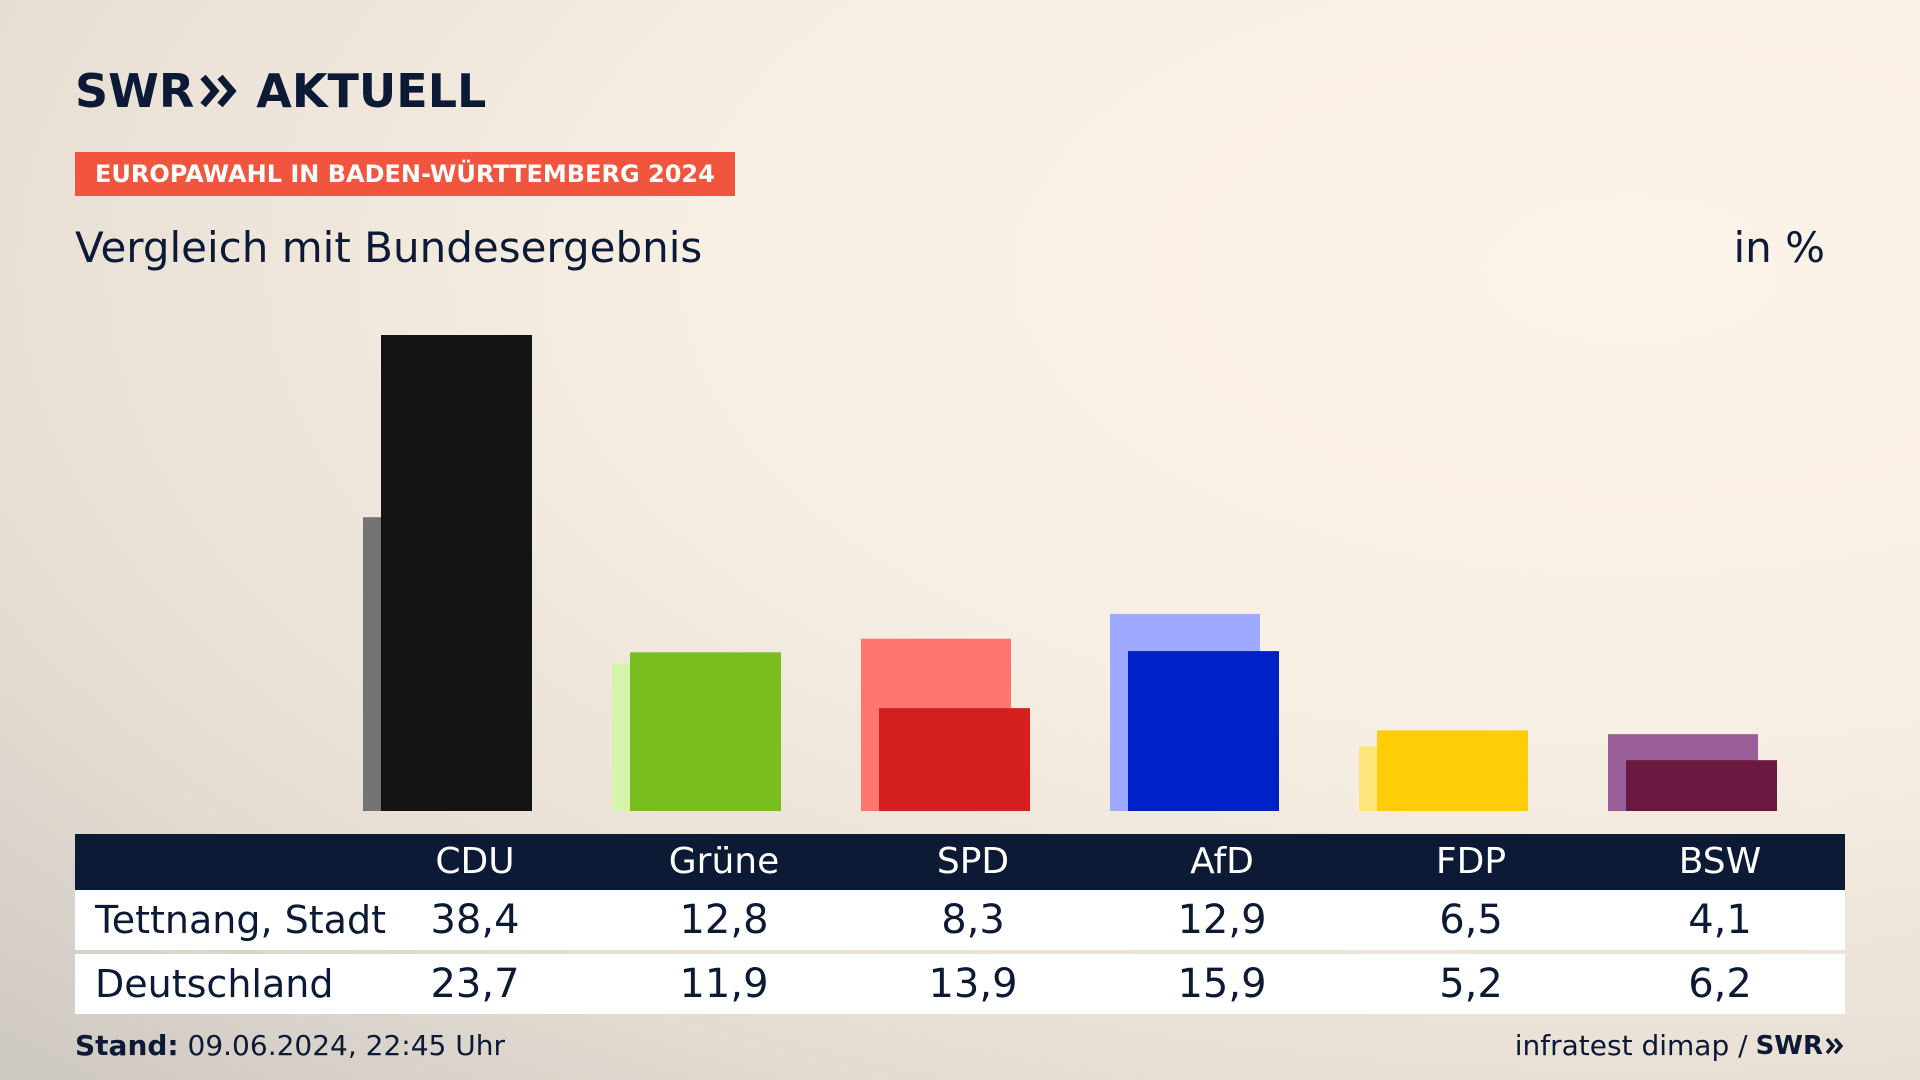  I want to click on table-row: Deutschland 23,7 11,9 13,9 15,9 5,2 6,2, so click(960, 984).